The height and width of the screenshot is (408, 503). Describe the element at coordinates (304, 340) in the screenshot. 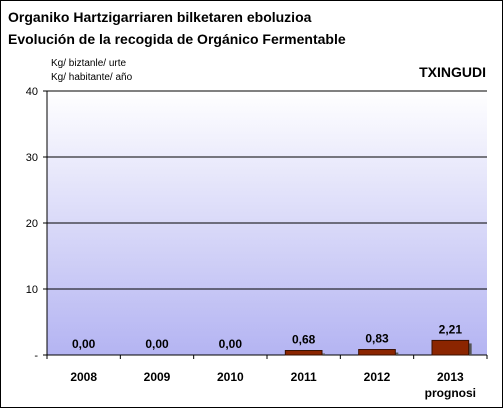

I see `data-label-2011: 0,68` at that location.